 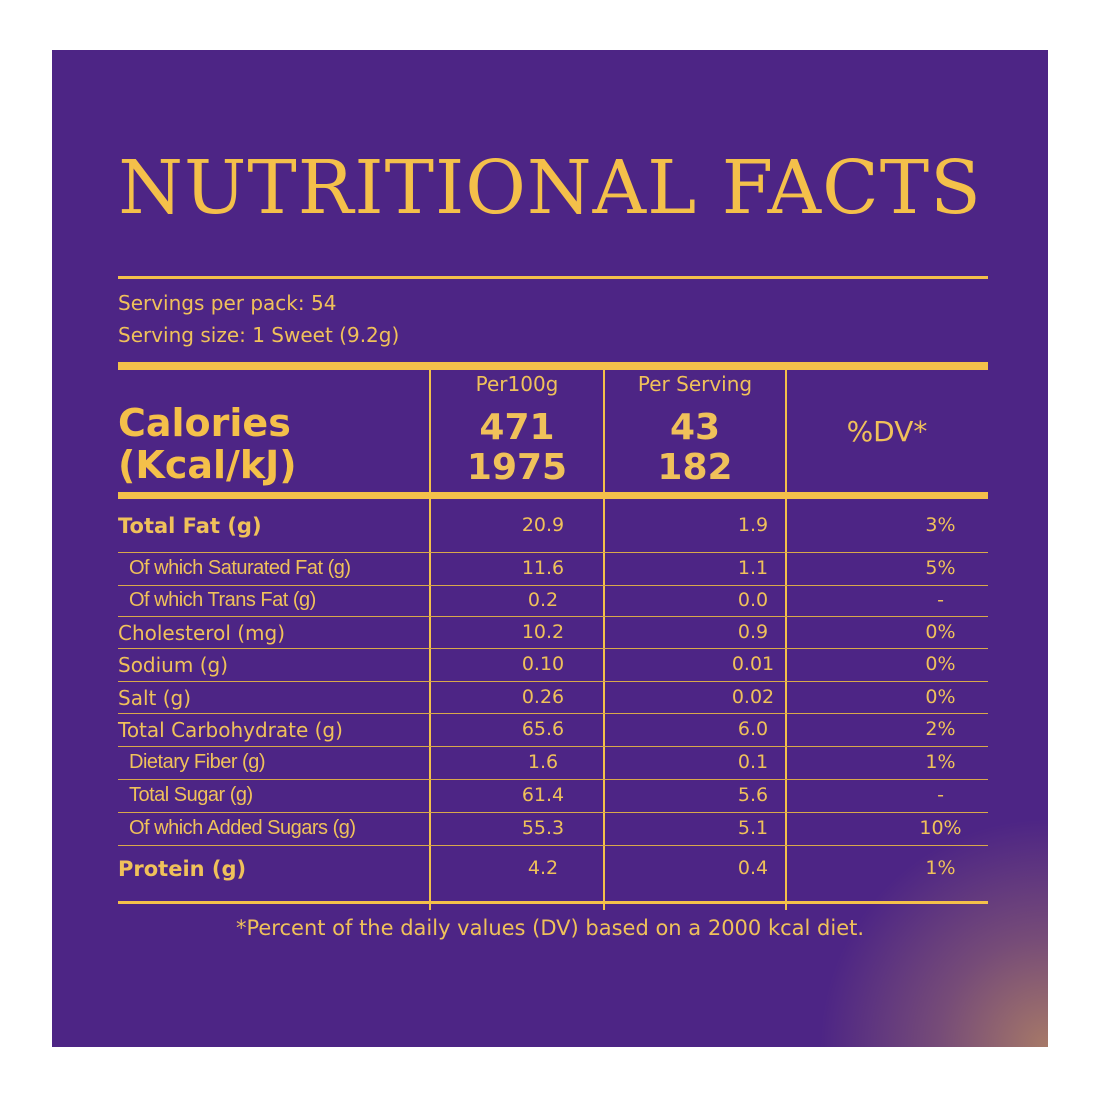 What do you see at coordinates (940, 568) in the screenshot?
I see `value-dv: 5%` at bounding box center [940, 568].